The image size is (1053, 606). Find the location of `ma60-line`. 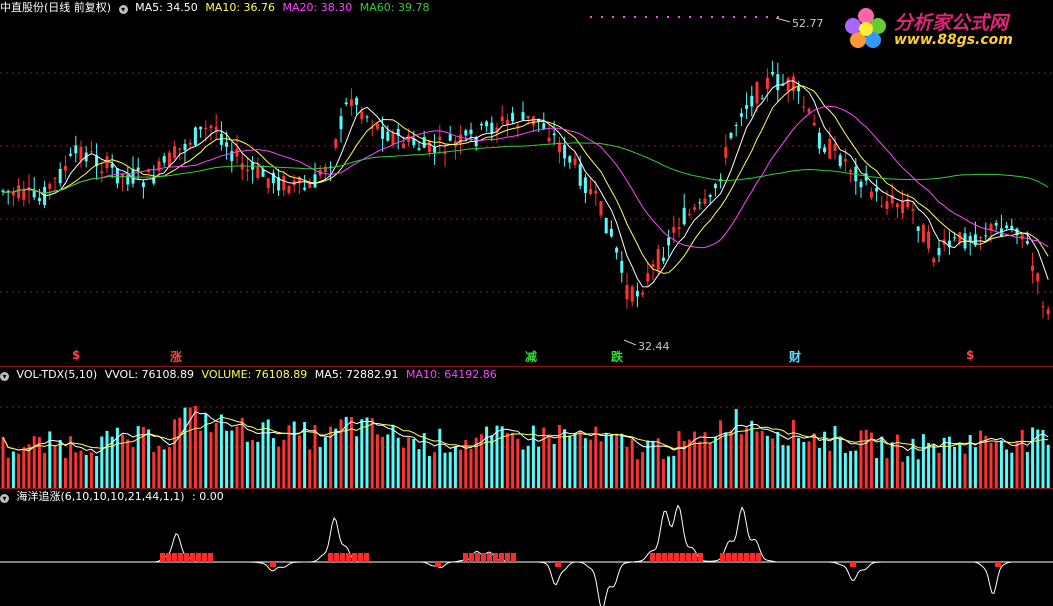

ma60-line is located at coordinates (526, 168).